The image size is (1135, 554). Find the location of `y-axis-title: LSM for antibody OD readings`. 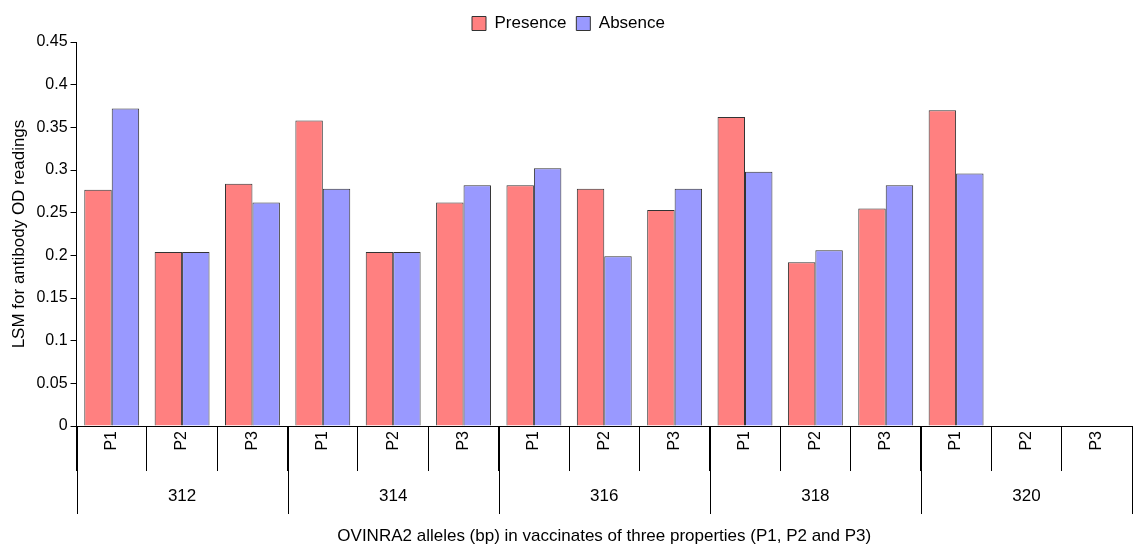

y-axis-title: LSM for antibody OD readings is located at coordinates (18, 234).